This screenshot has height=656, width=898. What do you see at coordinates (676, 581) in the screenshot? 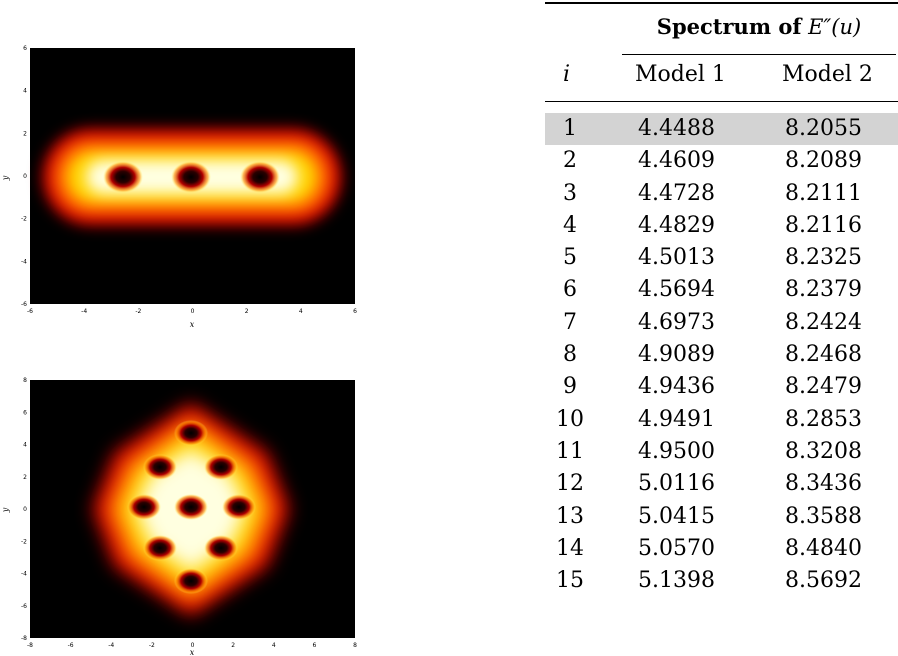
I see `cell-model1: 5.1398` at bounding box center [676, 581].